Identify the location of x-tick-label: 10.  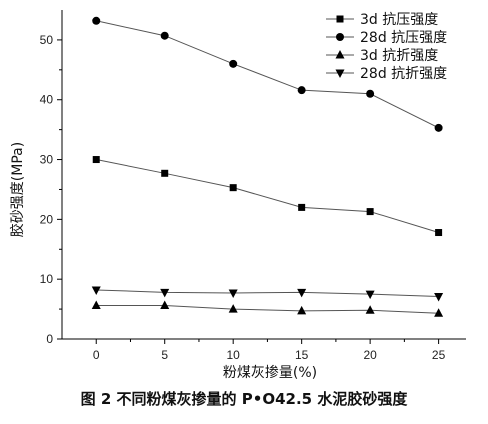
(234, 355).